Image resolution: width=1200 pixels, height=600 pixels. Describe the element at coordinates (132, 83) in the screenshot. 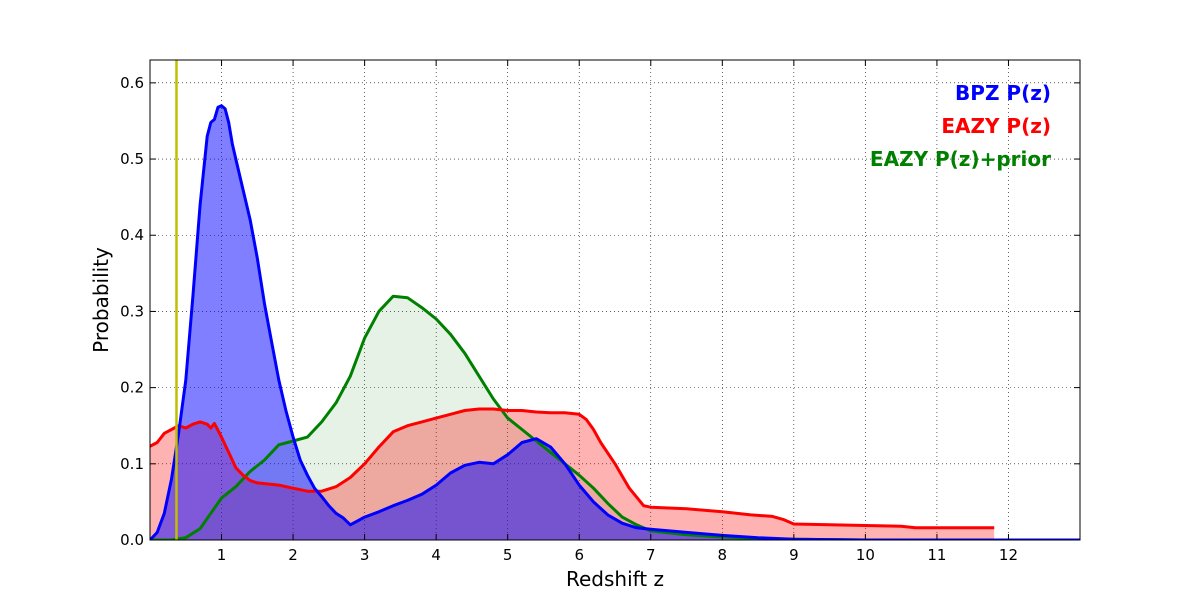

I see `y-tick-label: 0.6` at that location.